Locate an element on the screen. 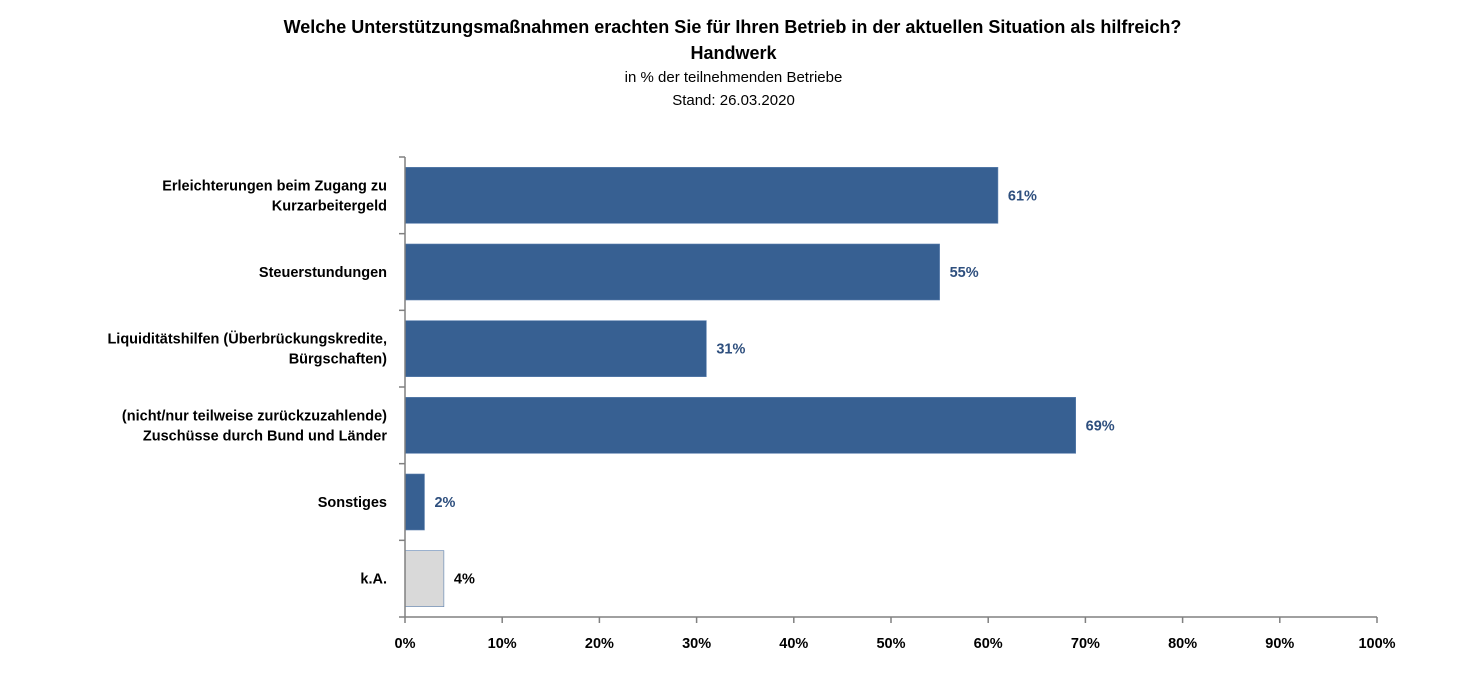 The height and width of the screenshot is (696, 1467). category-label-1-0: Steuerstundungen is located at coordinates (323, 273).